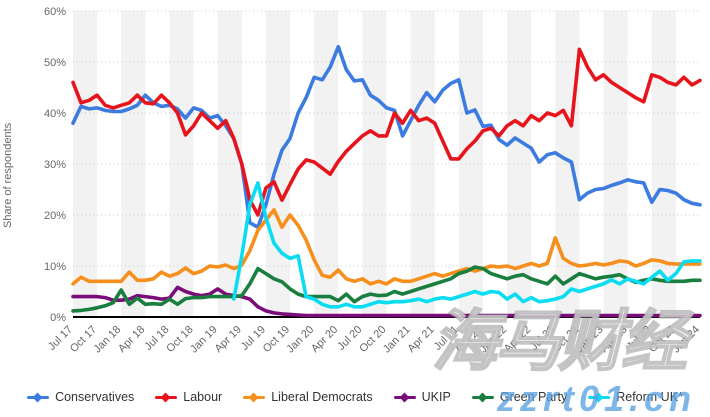 This screenshot has width=710, height=417. What do you see at coordinates (649, 397) in the screenshot?
I see `legend-label: Reform UK*` at bounding box center [649, 397].